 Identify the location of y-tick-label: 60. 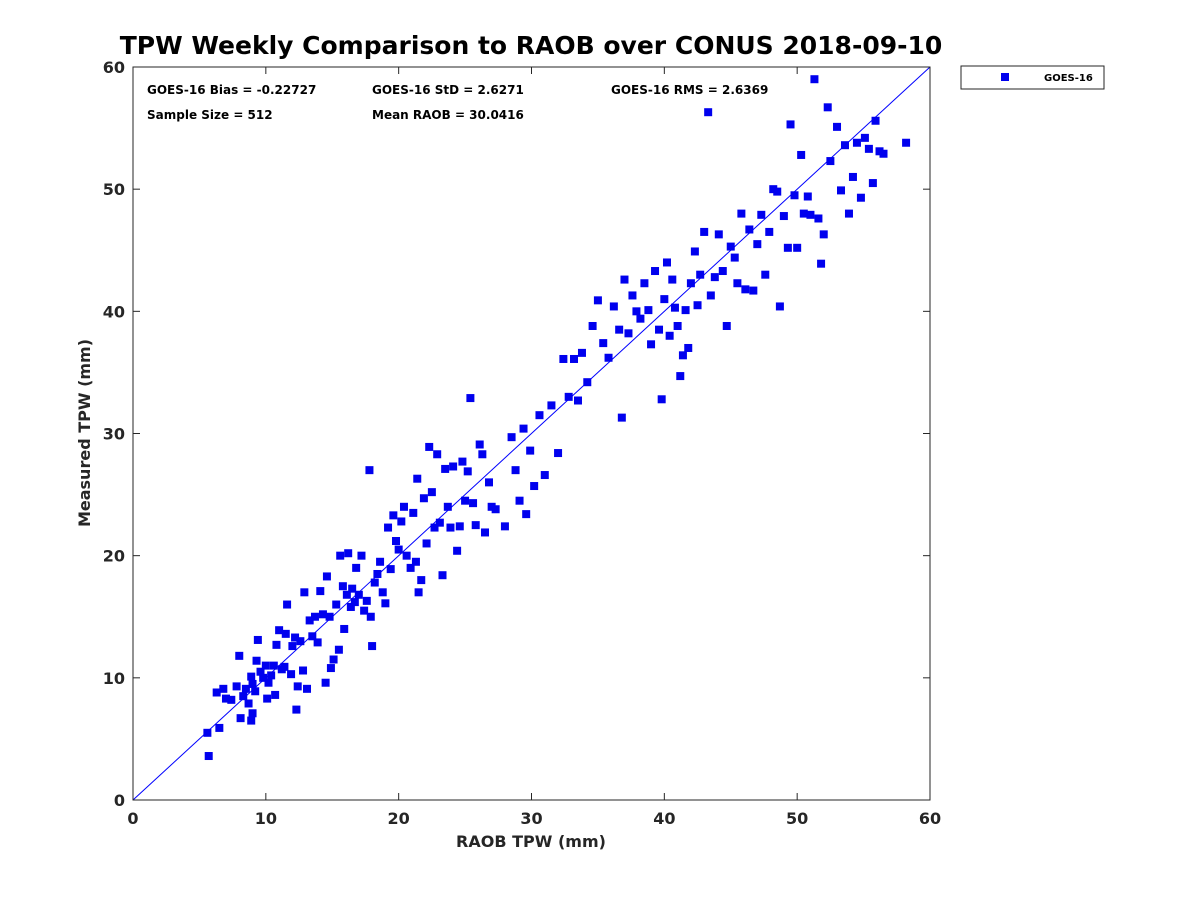
(114, 67).